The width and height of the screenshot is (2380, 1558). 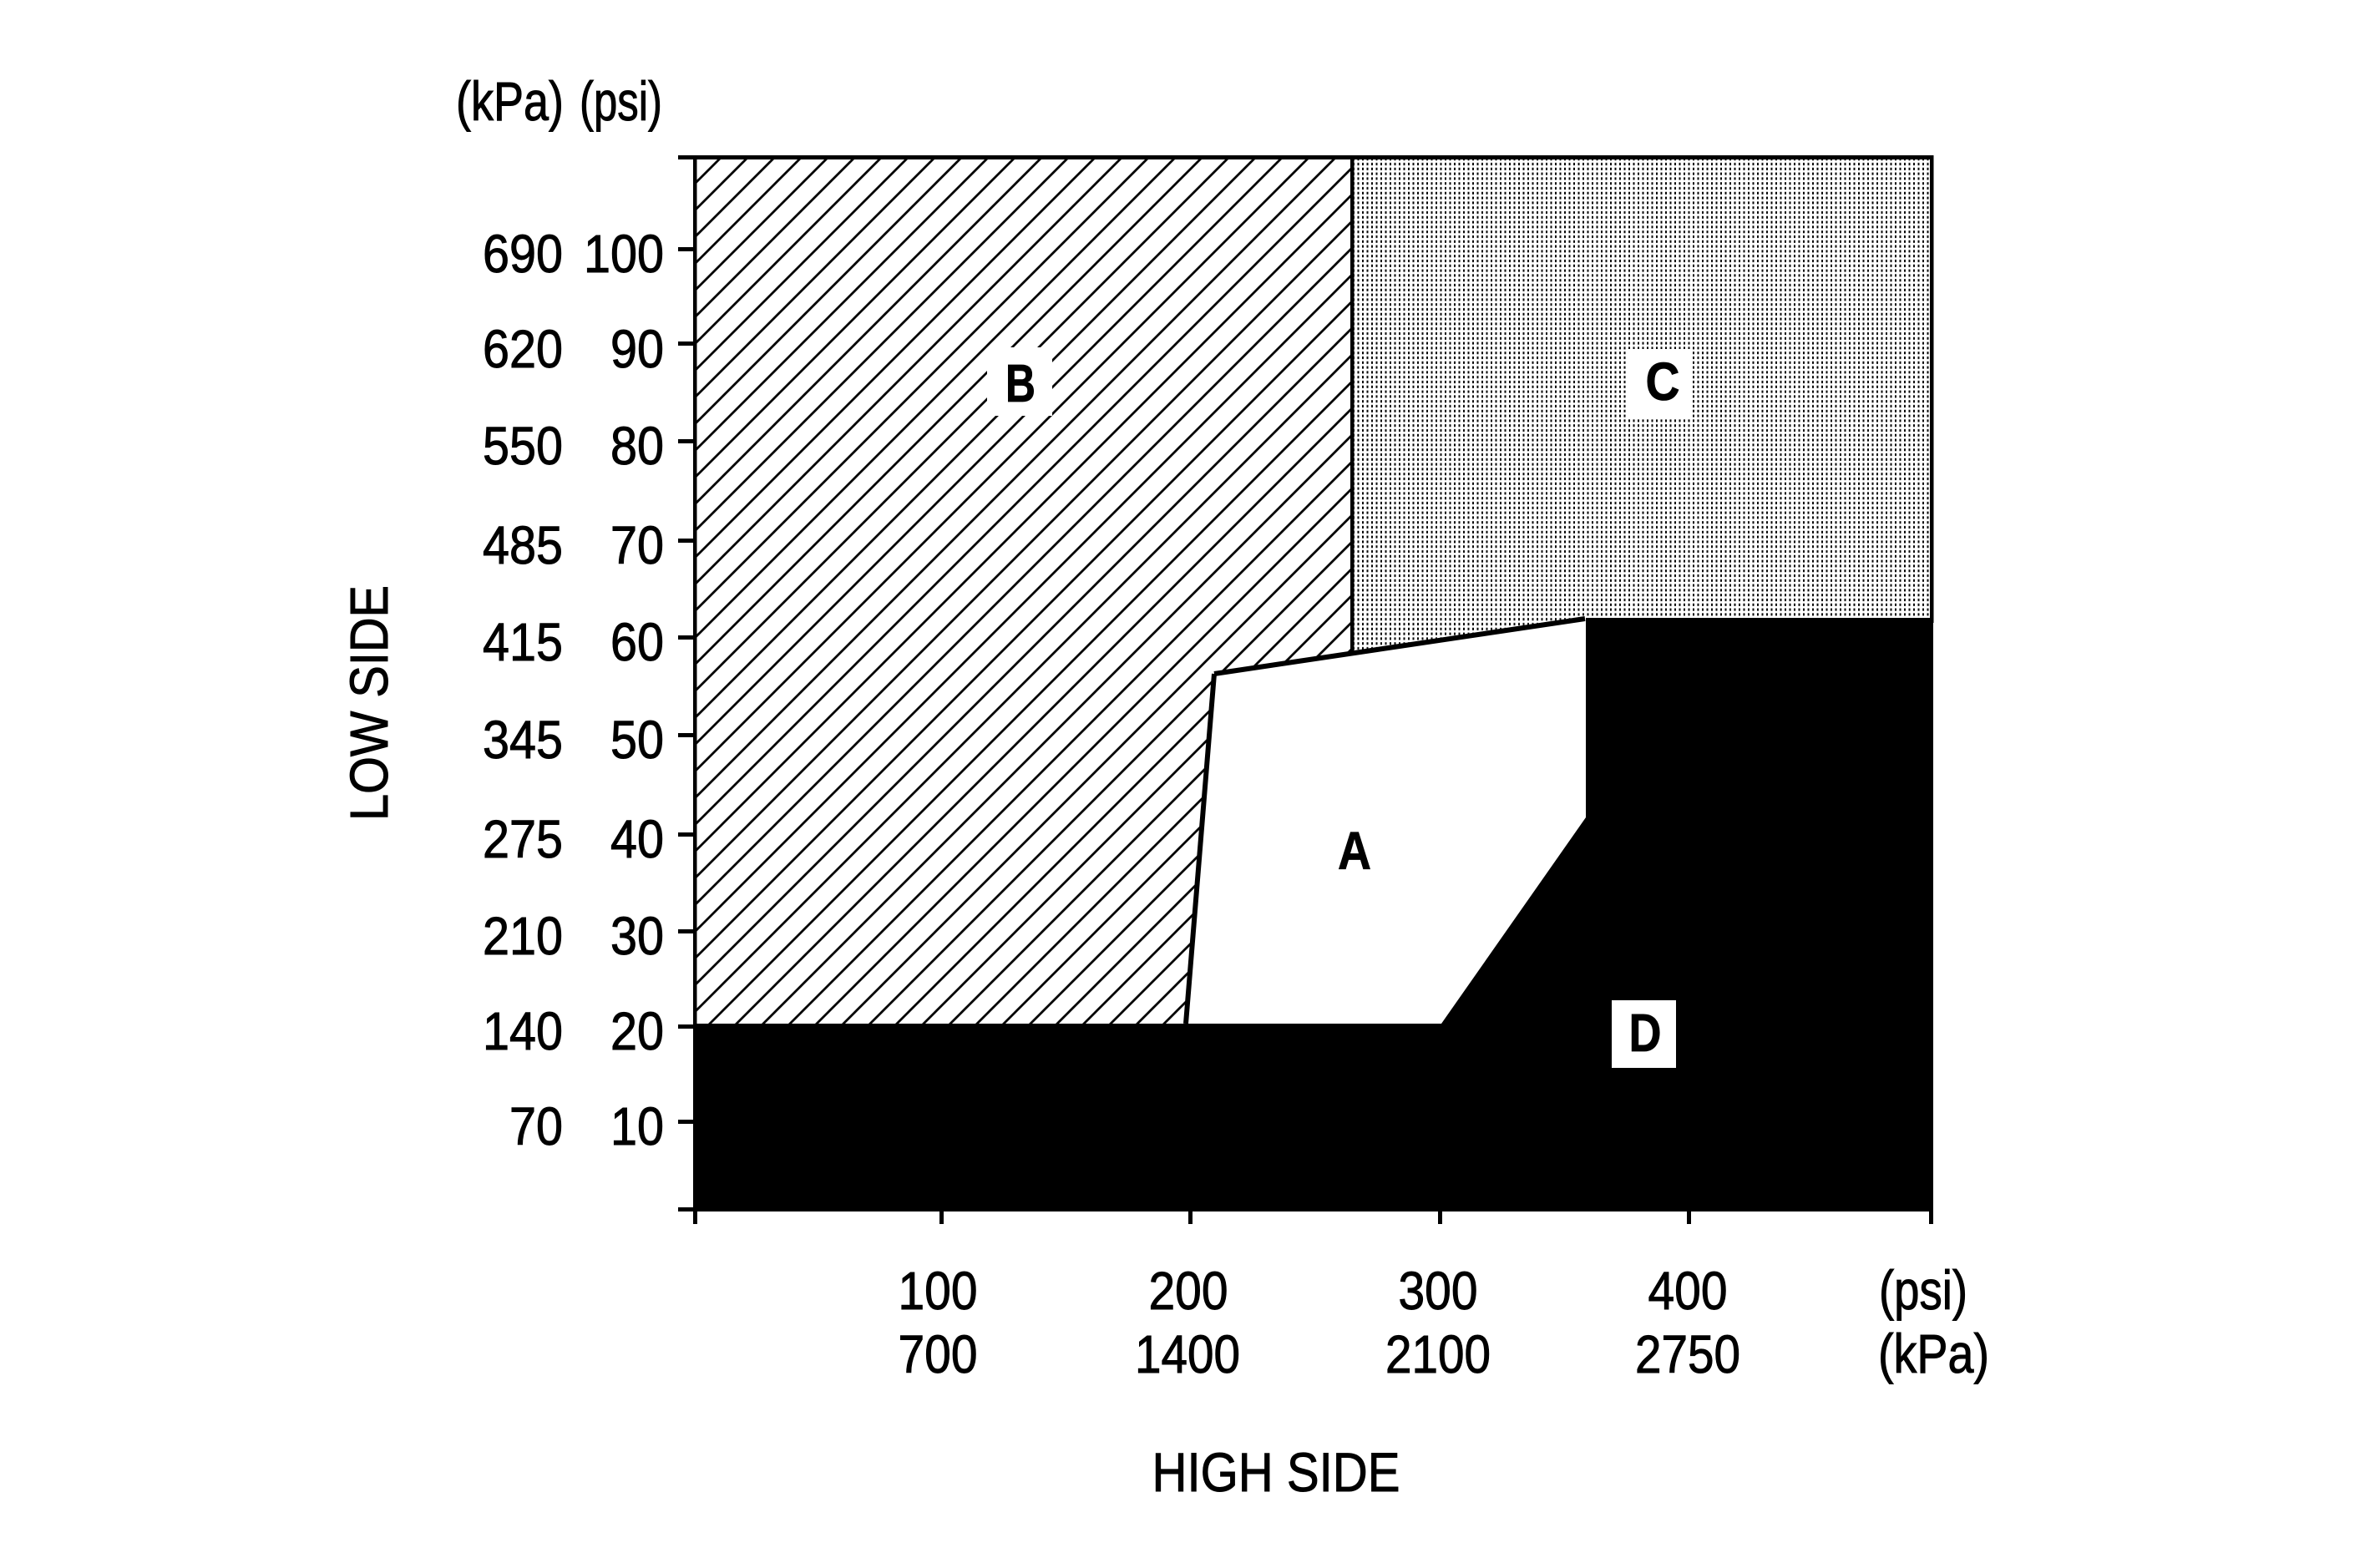 I want to click on svg-text: 20, so click(x=637, y=1031).